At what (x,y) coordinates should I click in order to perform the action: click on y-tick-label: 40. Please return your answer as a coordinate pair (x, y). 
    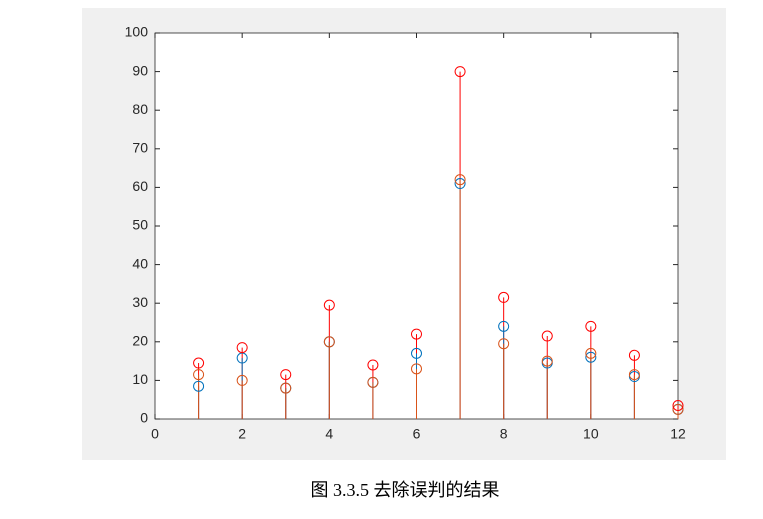
    Looking at the image, I should click on (140, 263).